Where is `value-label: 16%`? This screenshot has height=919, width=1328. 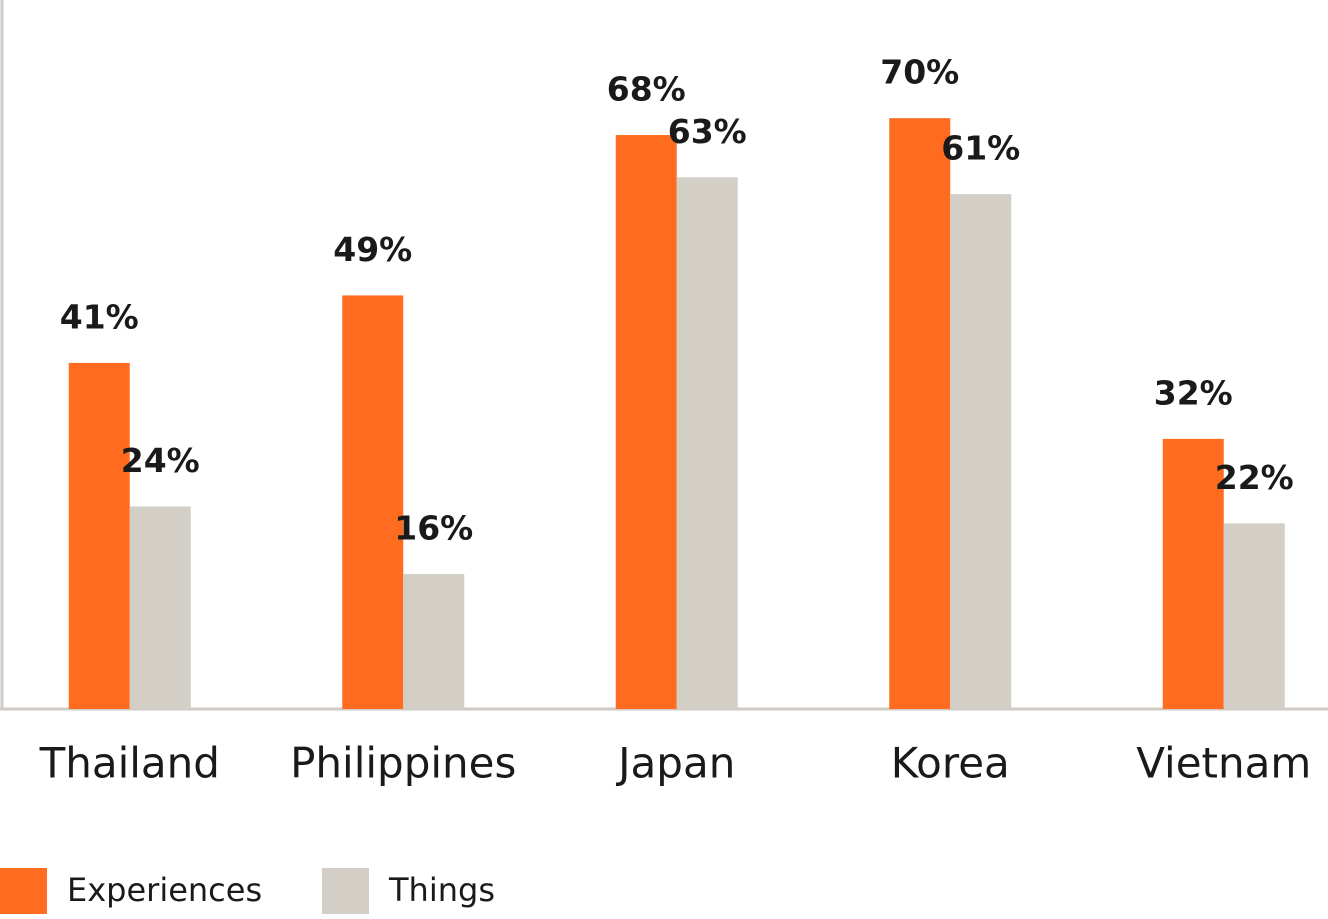 value-label: 16% is located at coordinates (433, 527).